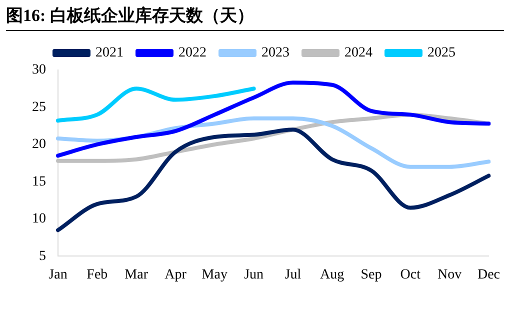  Describe the element at coordinates (255, 17) in the screenshot. I see `chart-title: 图16: 白板纸企业库存天数（天）` at that location.